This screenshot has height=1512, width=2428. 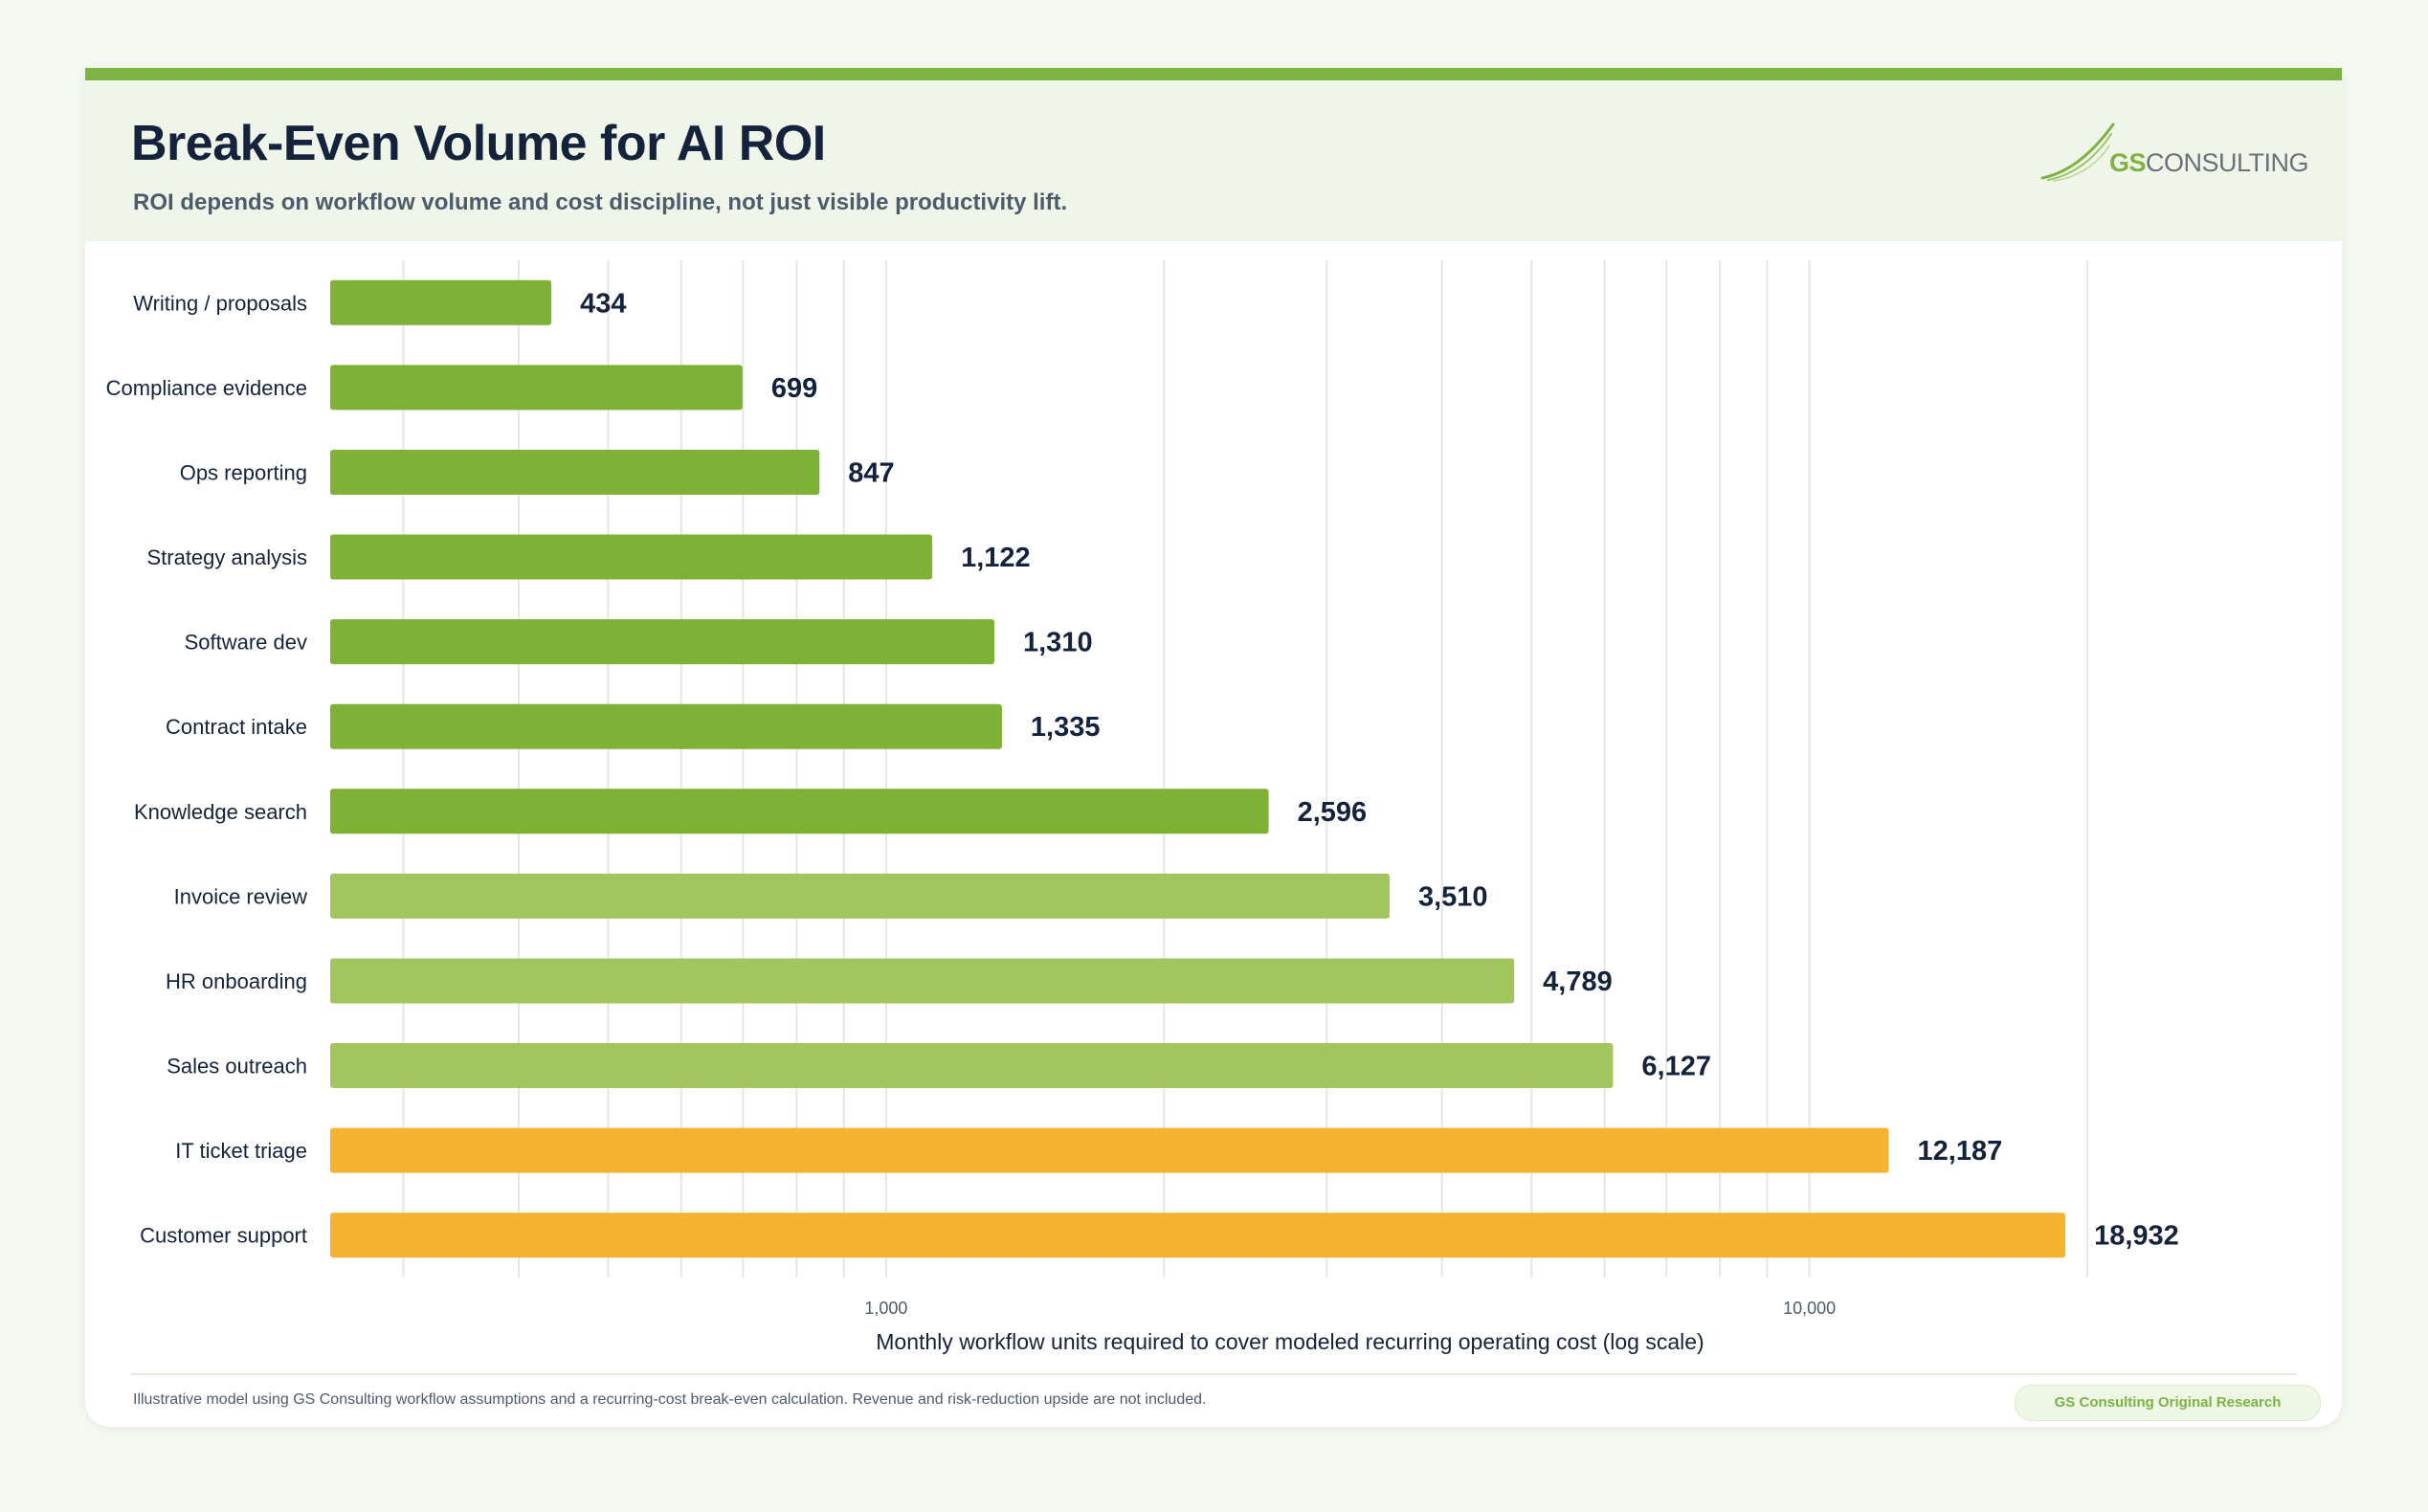 I want to click on research-badge: GS Consulting Original Research, so click(x=2168, y=1403).